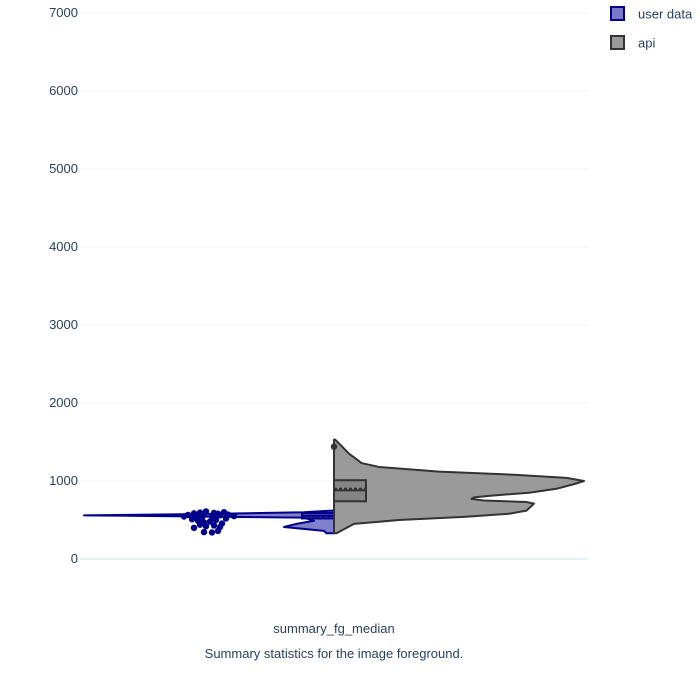  I want to click on series-api, so click(457, 486).